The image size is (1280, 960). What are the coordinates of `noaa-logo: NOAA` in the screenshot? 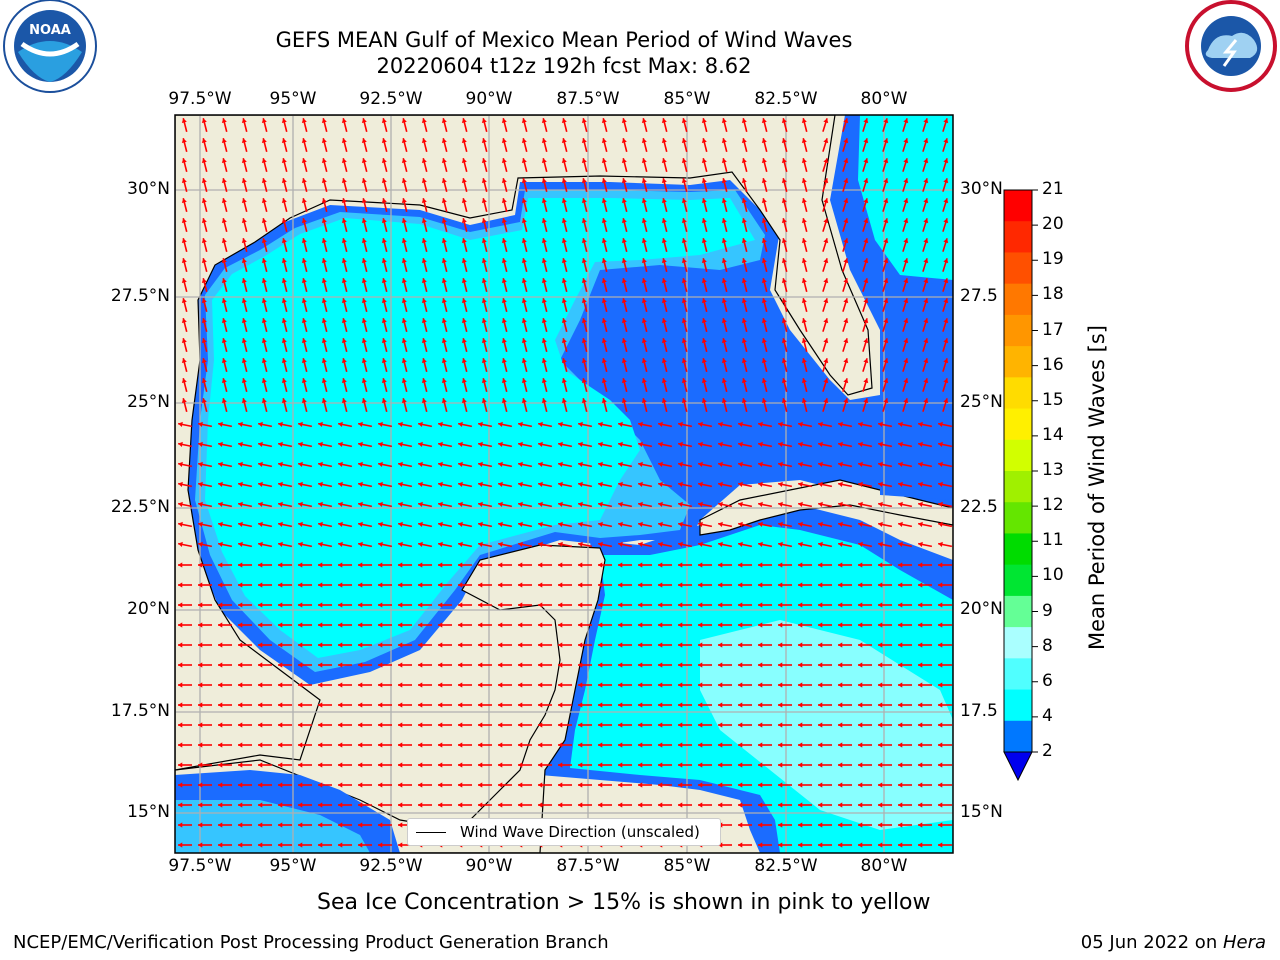 It's located at (50, 46).